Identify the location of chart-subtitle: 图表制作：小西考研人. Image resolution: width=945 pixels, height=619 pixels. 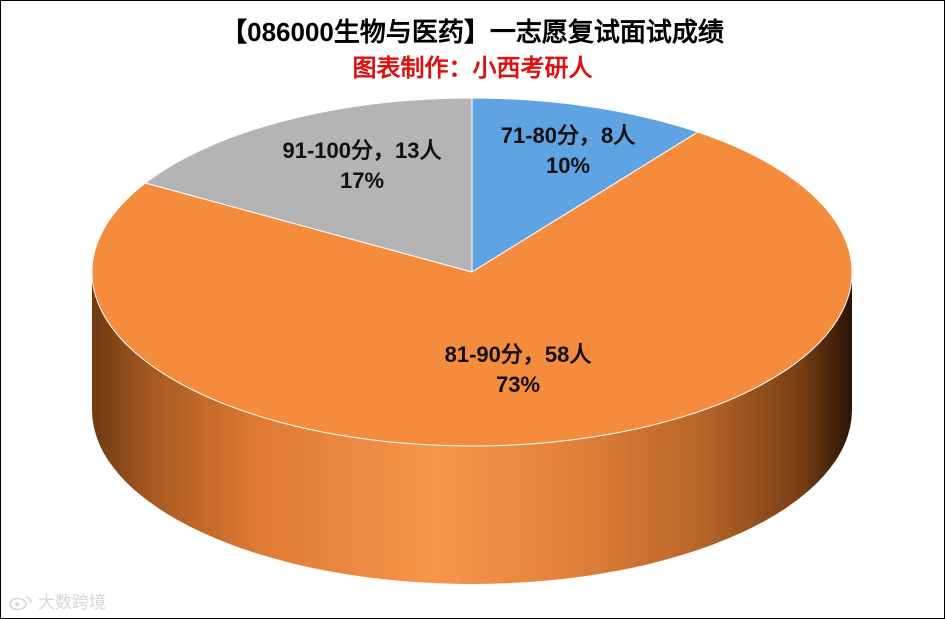
(472, 68).